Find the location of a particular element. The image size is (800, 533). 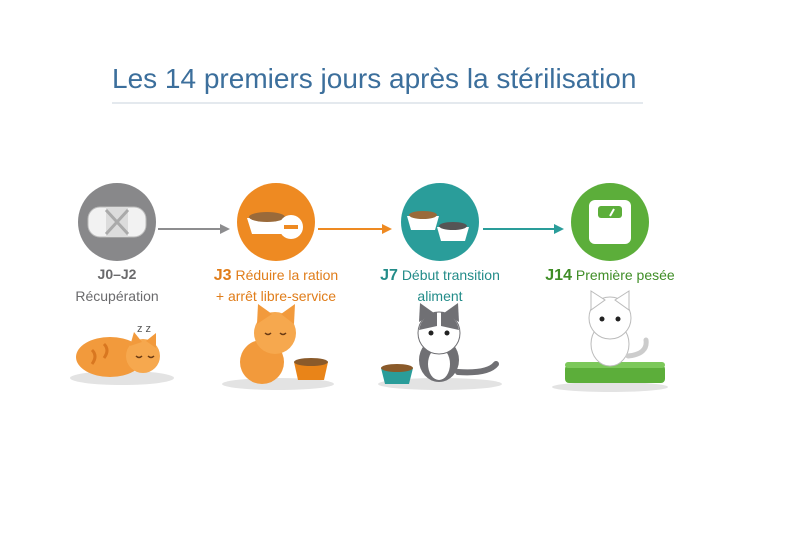

sleeping-cat: z z is located at coordinates (122, 354).